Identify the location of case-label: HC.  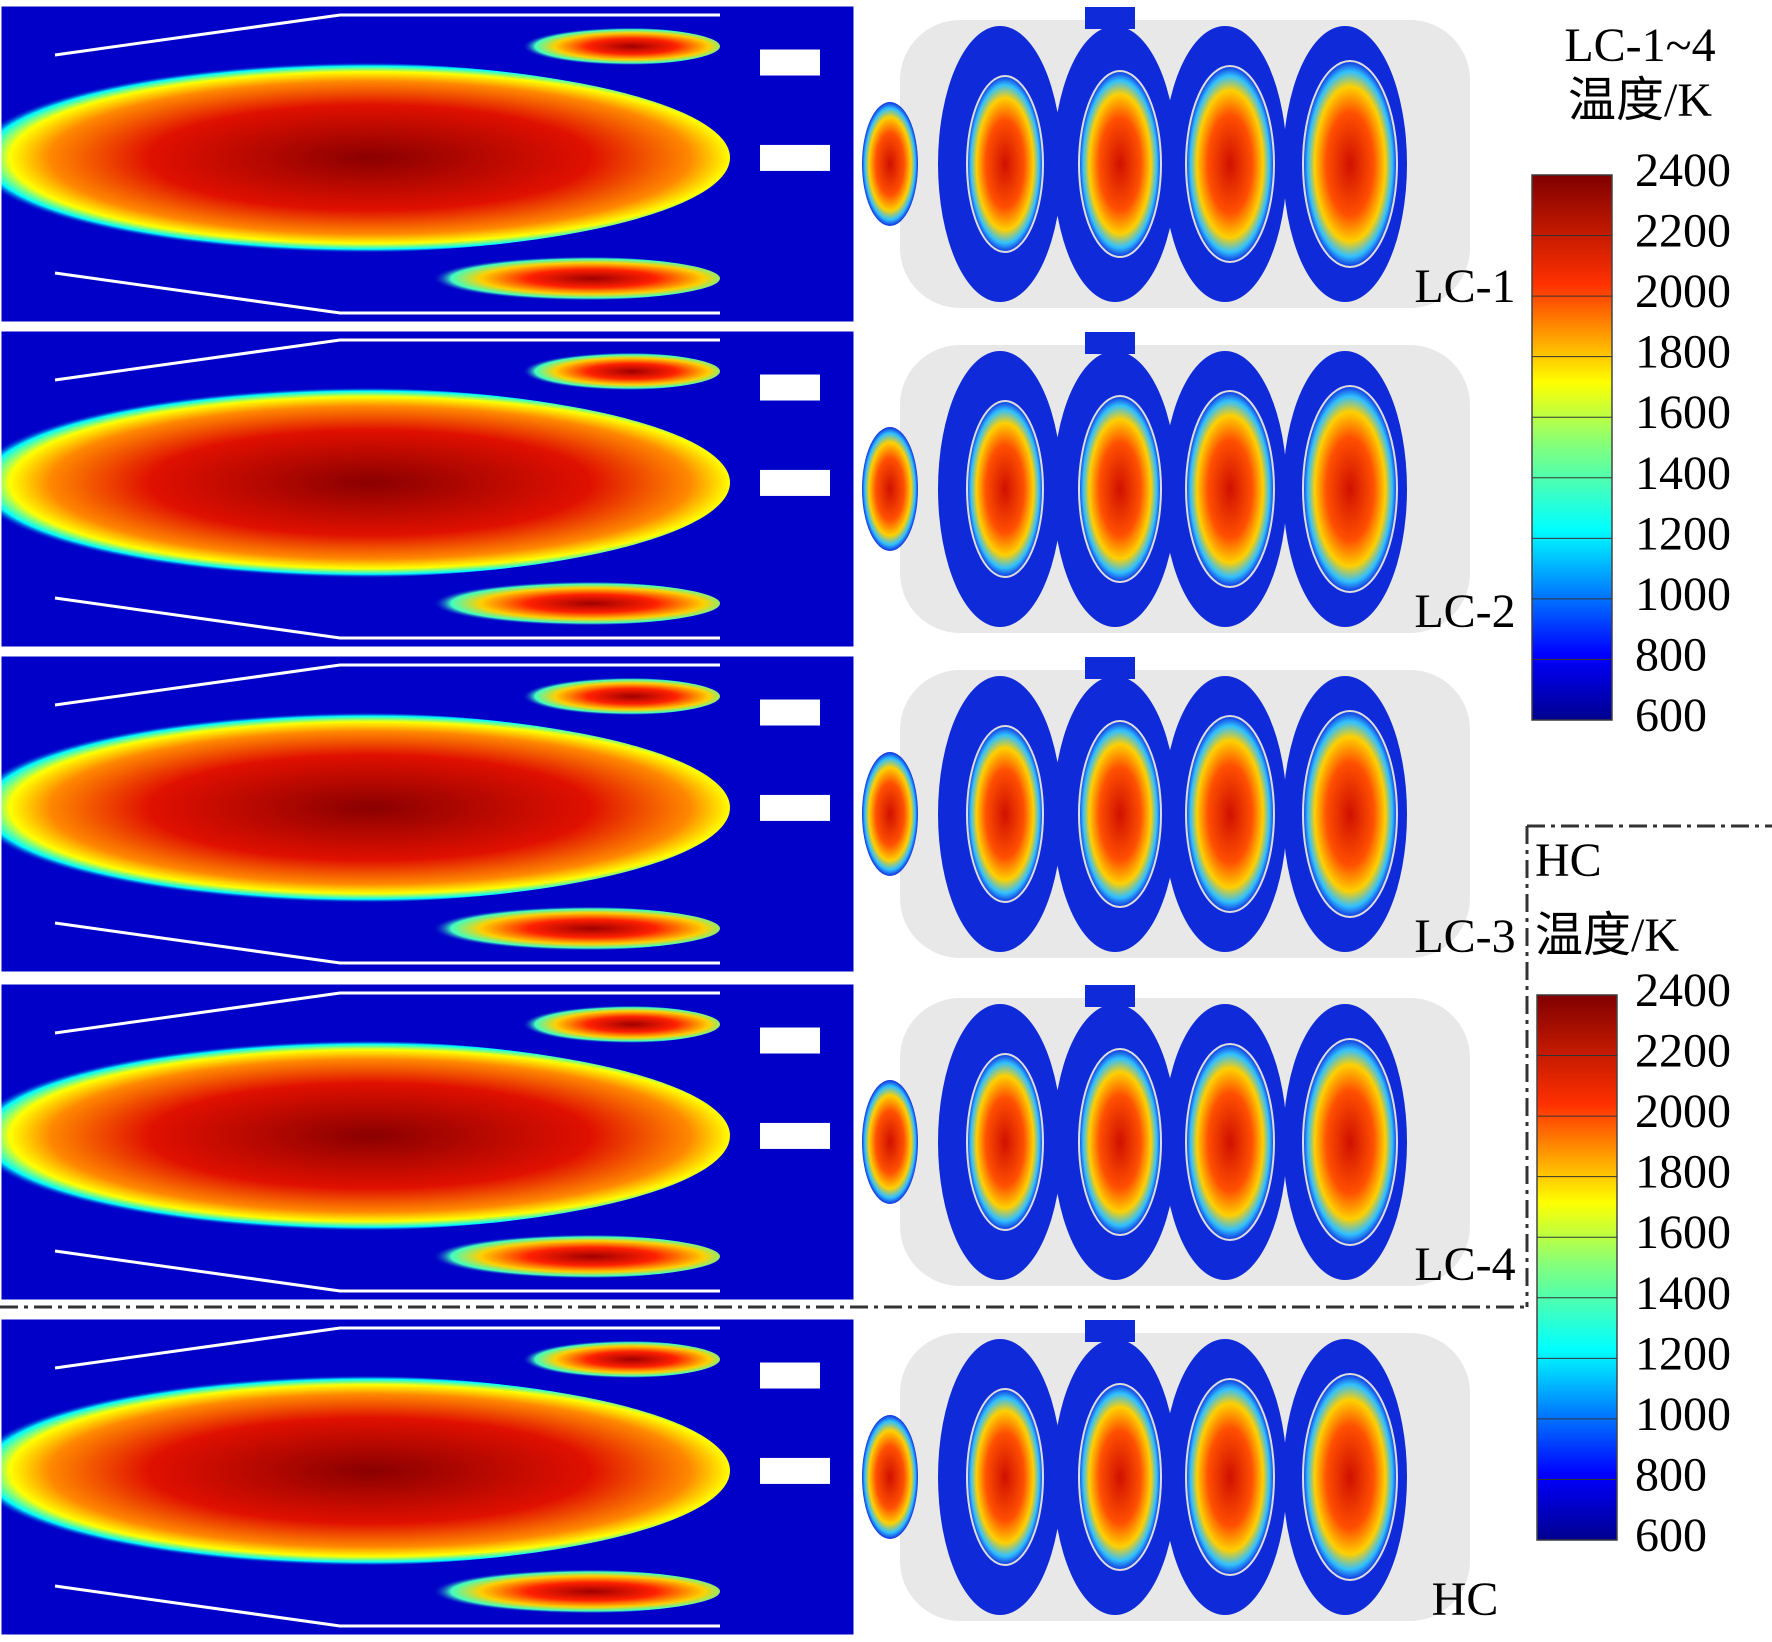
(1465, 1599).